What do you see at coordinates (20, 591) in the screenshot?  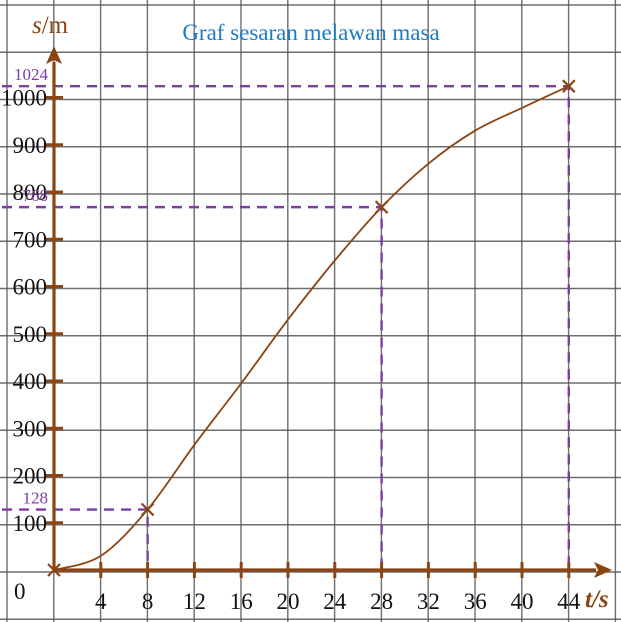 I see `origin-label: 0` at bounding box center [20, 591].